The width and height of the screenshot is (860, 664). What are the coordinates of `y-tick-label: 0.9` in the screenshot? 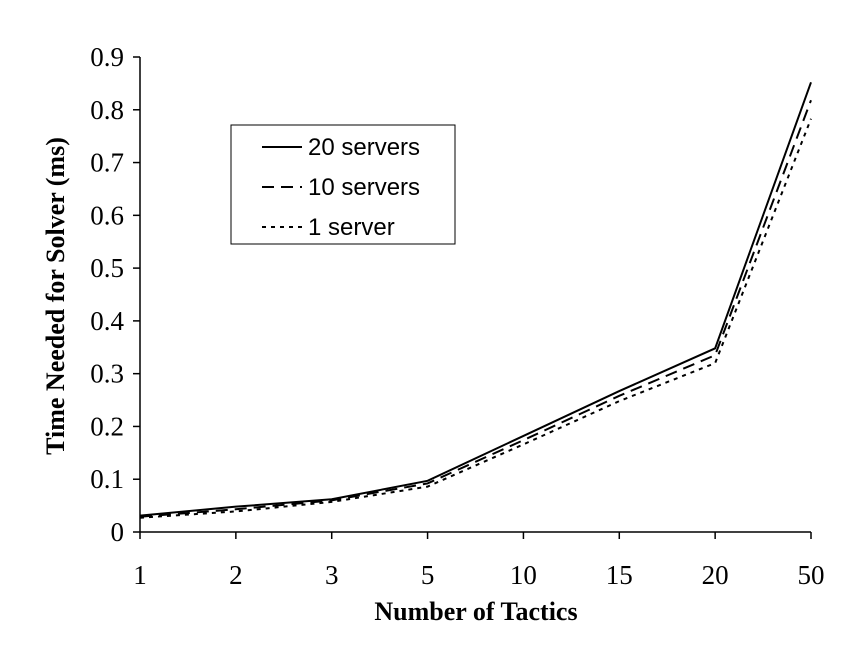 It's located at (107, 57).